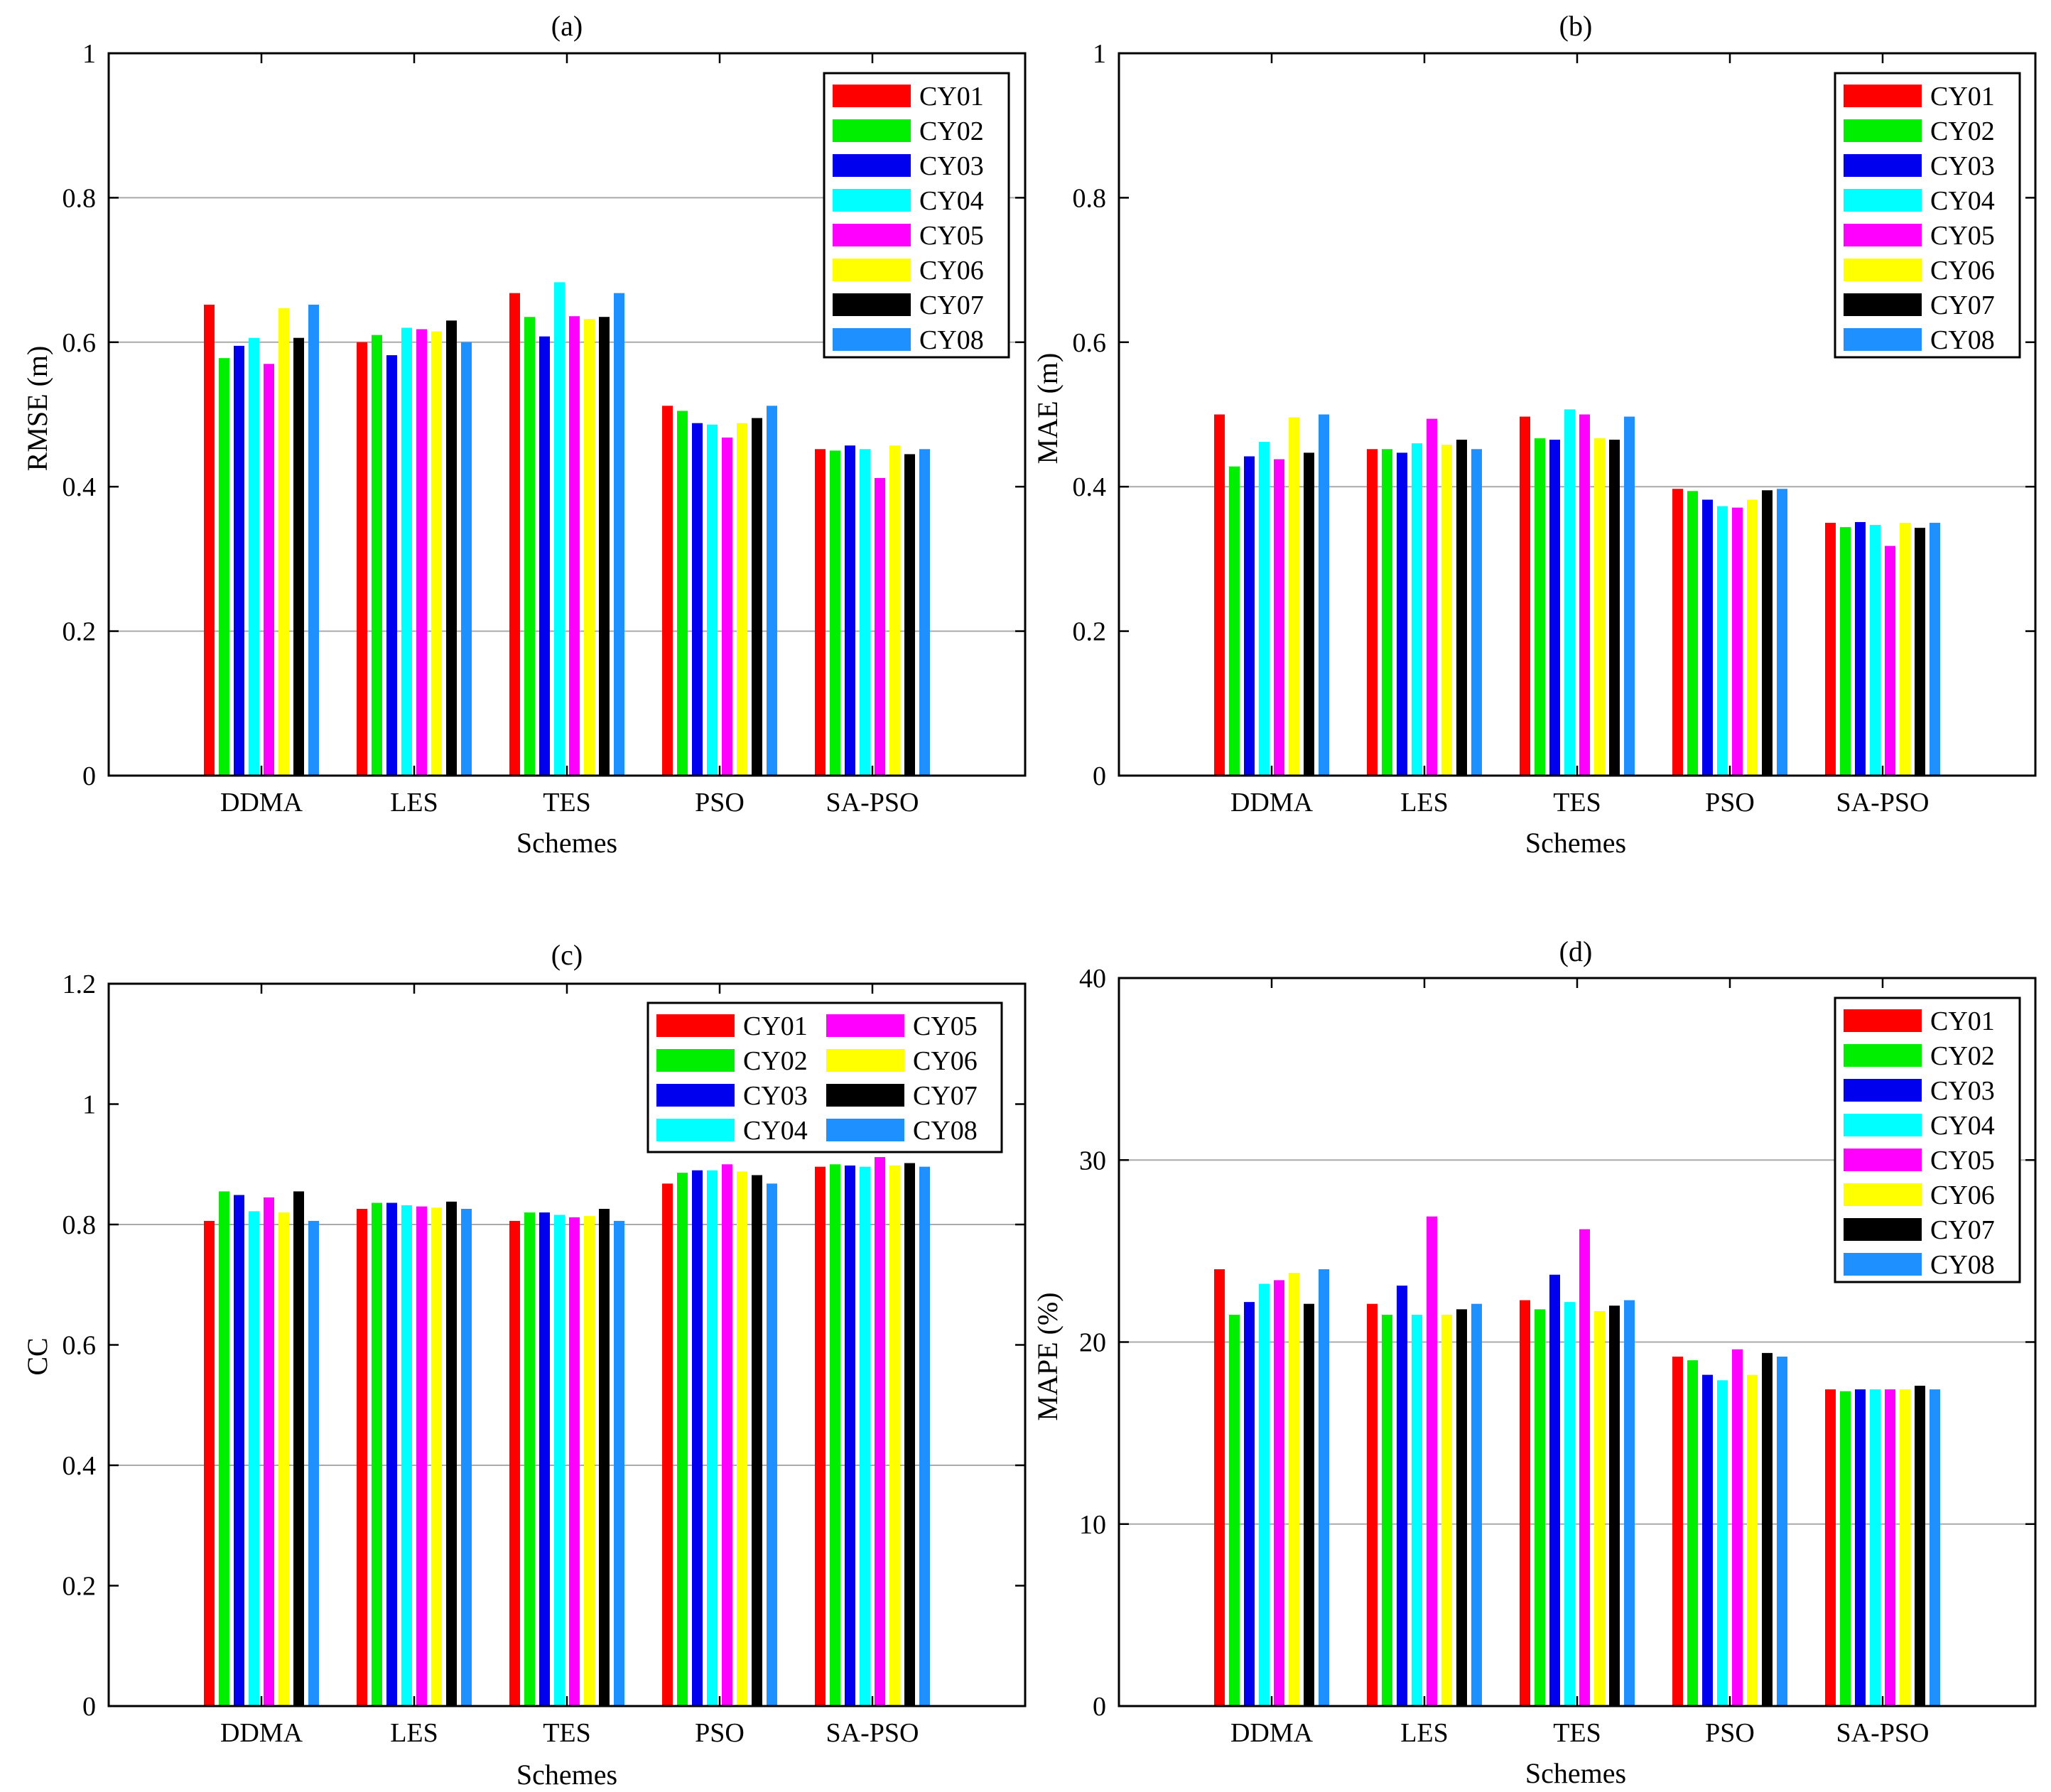 This screenshot has height=1792, width=2051. Describe the element at coordinates (566, 1775) in the screenshot. I see `panel-c-xlabel: Schemes` at that location.